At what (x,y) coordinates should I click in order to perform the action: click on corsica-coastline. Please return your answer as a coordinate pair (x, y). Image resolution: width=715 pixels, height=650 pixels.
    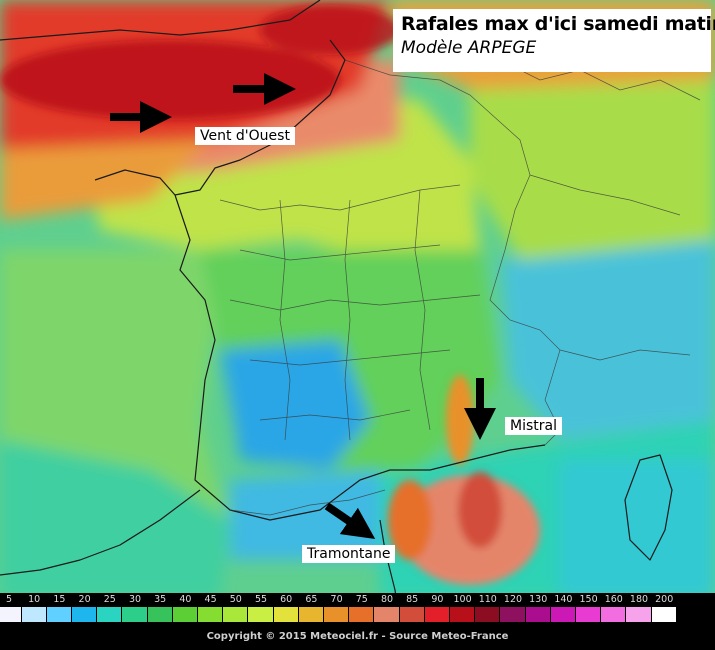
    Looking at the image, I should click on (648, 507).